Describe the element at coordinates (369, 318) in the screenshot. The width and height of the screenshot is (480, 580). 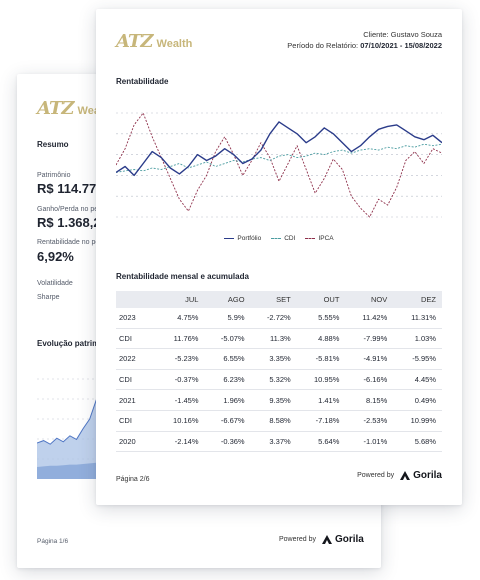
I see `table-cell: 11.42%` at that location.